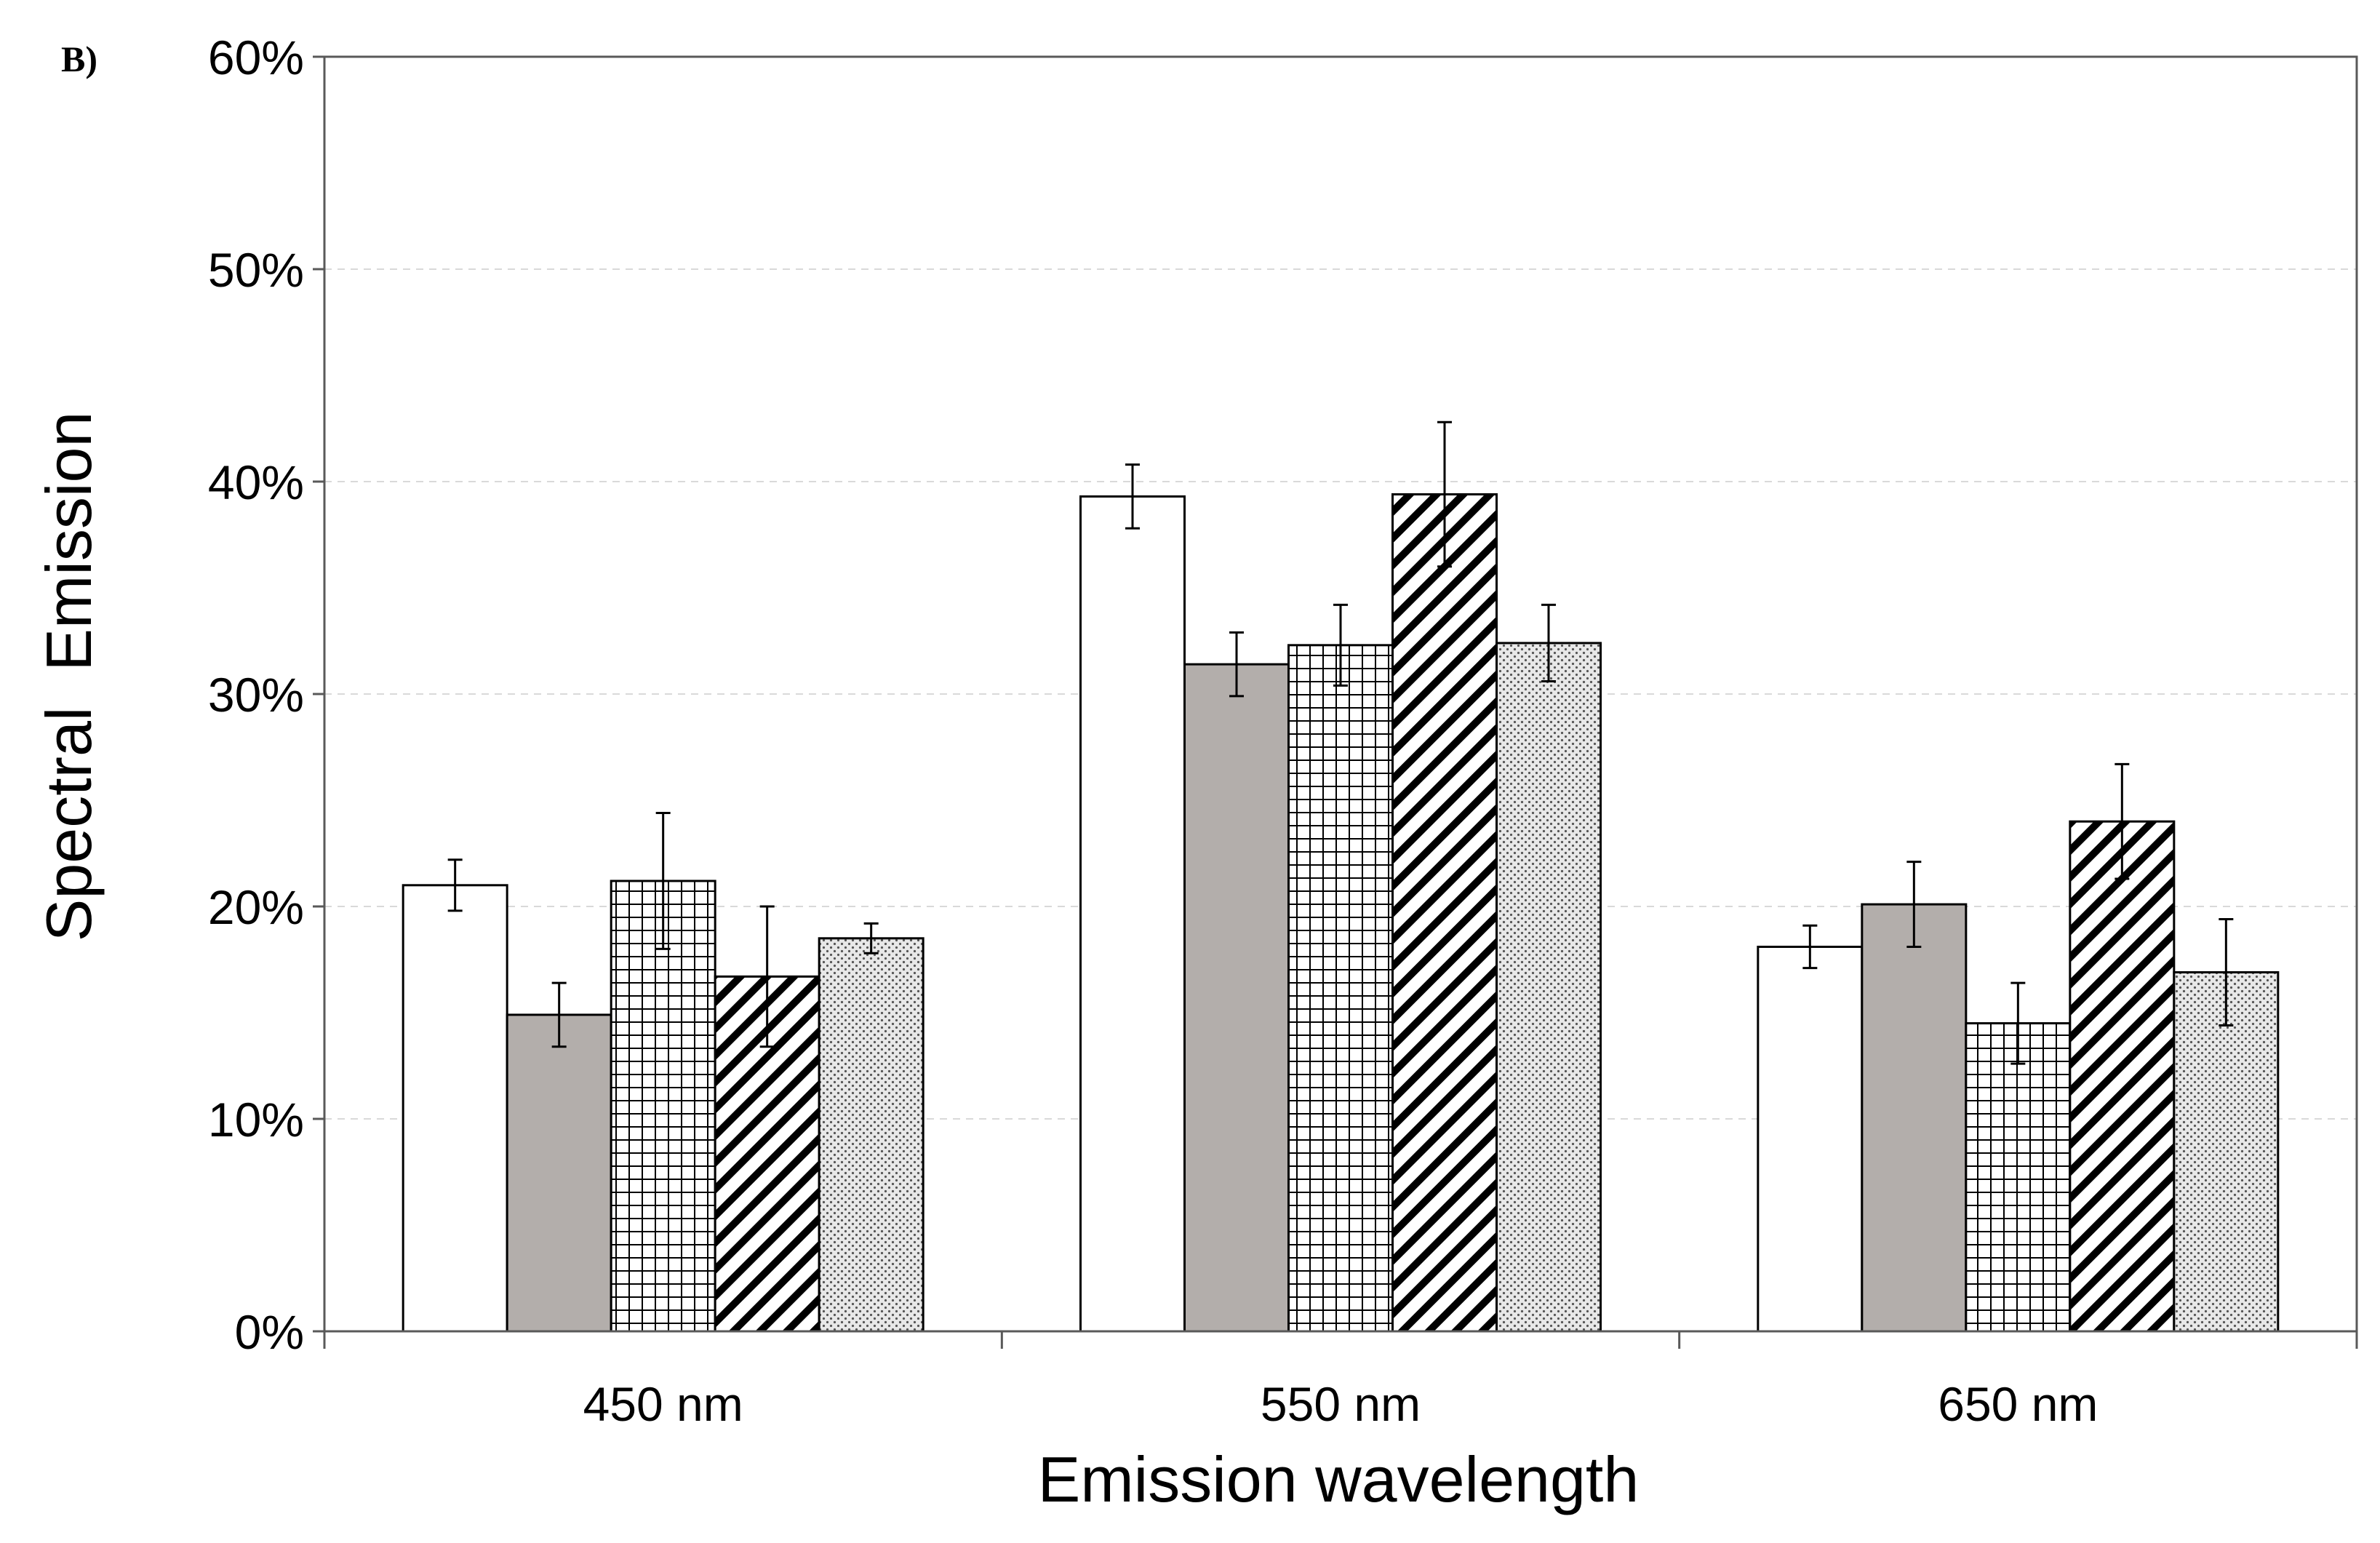 The image size is (2380, 1543). I want to click on y-tick-label: 60%, so click(256, 57).